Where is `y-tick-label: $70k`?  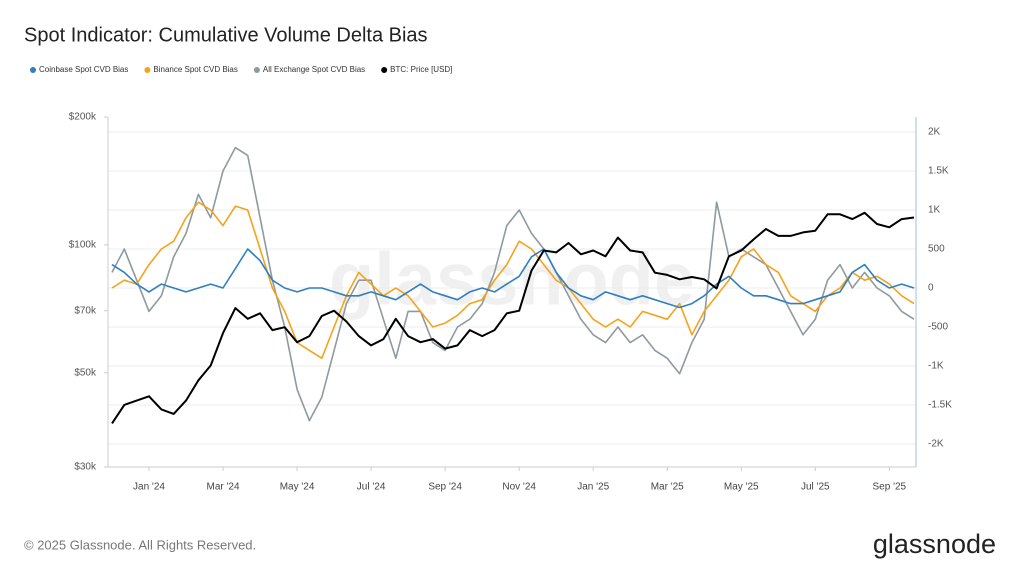 y-tick-label: $70k is located at coordinates (85, 310).